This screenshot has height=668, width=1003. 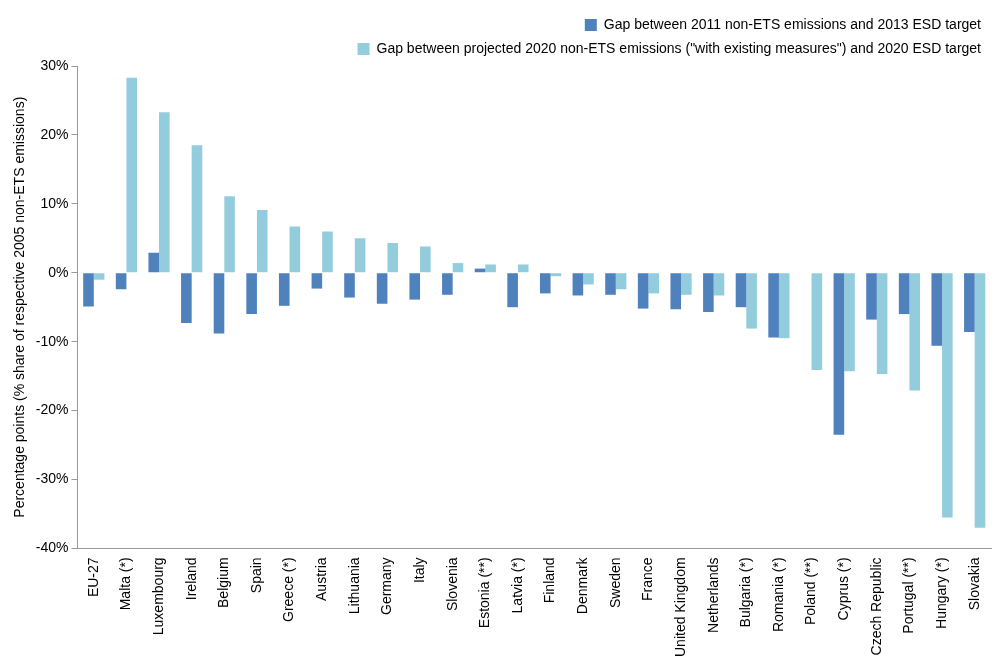 What do you see at coordinates (549, 580) in the screenshot?
I see `x-tick-label: Finland` at bounding box center [549, 580].